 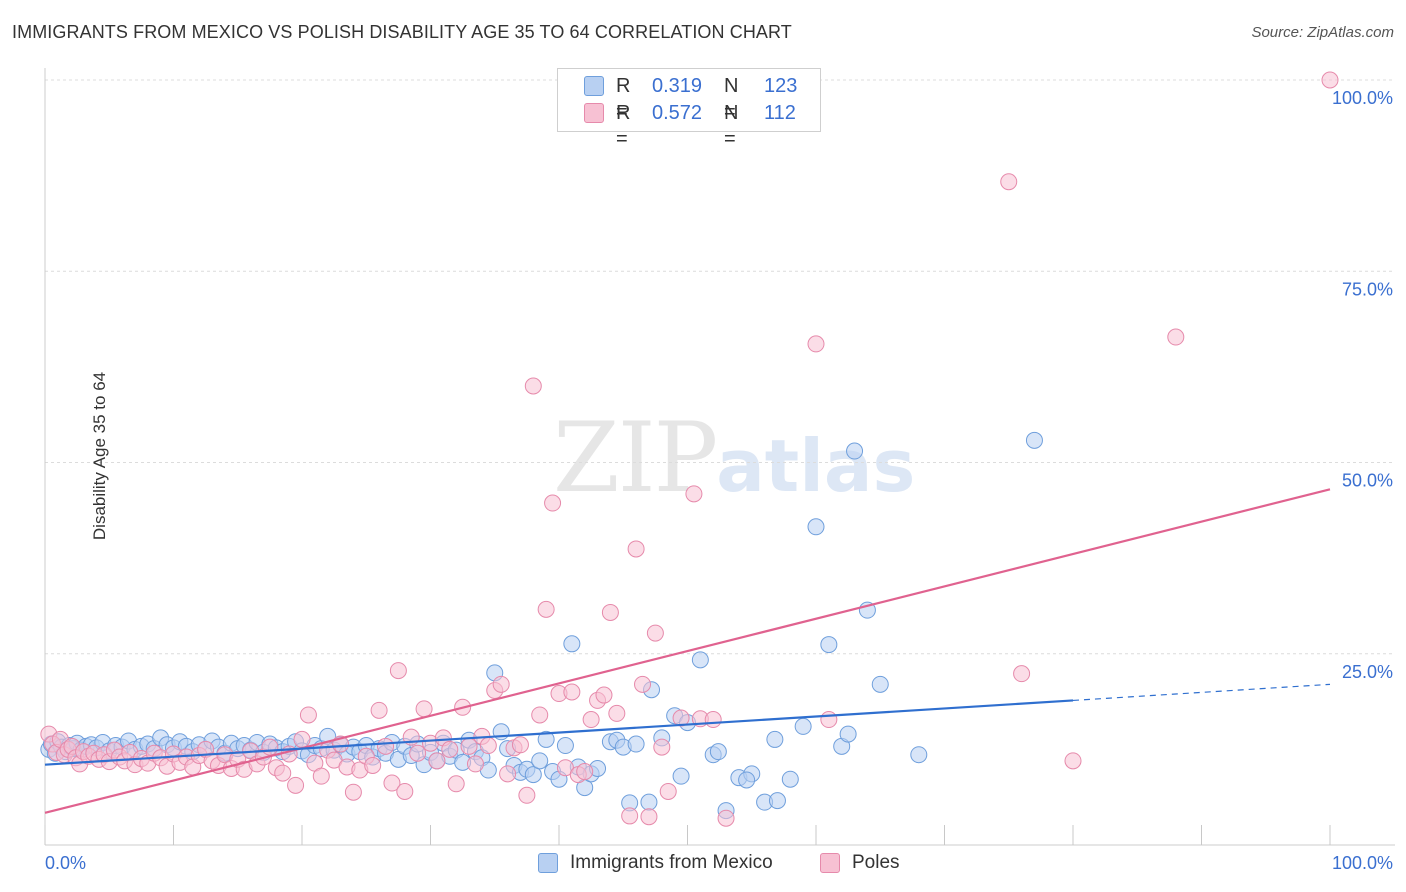 I want to click on mexico-trend-extension, so click(x=1201, y=692).